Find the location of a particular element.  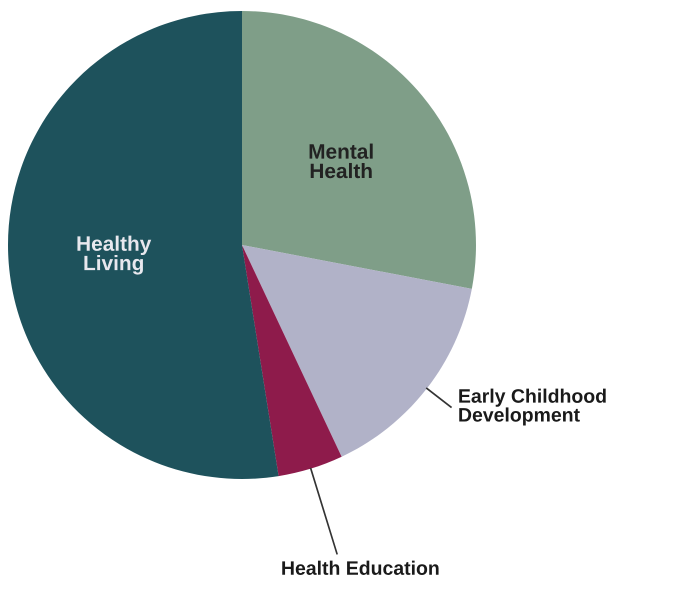

slice-label: Healthy Living is located at coordinates (114, 255).